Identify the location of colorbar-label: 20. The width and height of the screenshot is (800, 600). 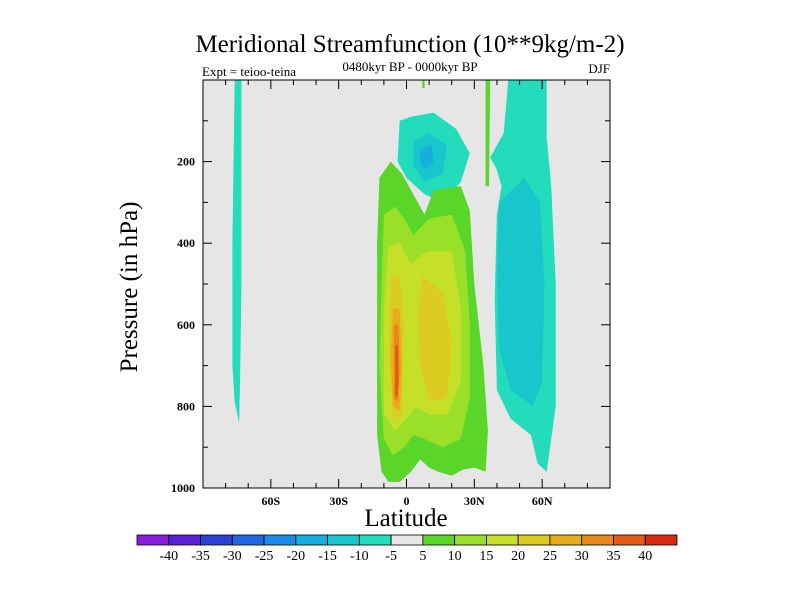
(518, 556).